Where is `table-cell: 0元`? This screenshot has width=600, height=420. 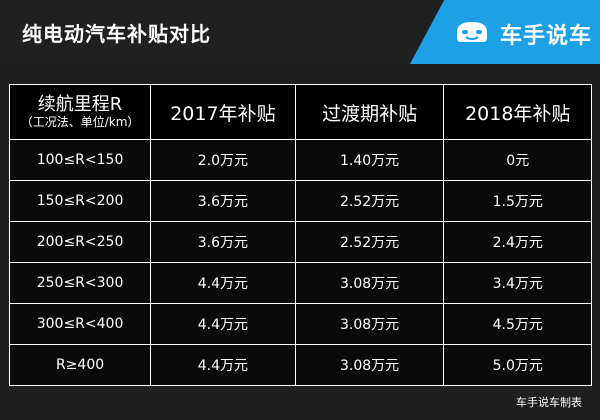 table-cell: 0元 is located at coordinates (517, 160).